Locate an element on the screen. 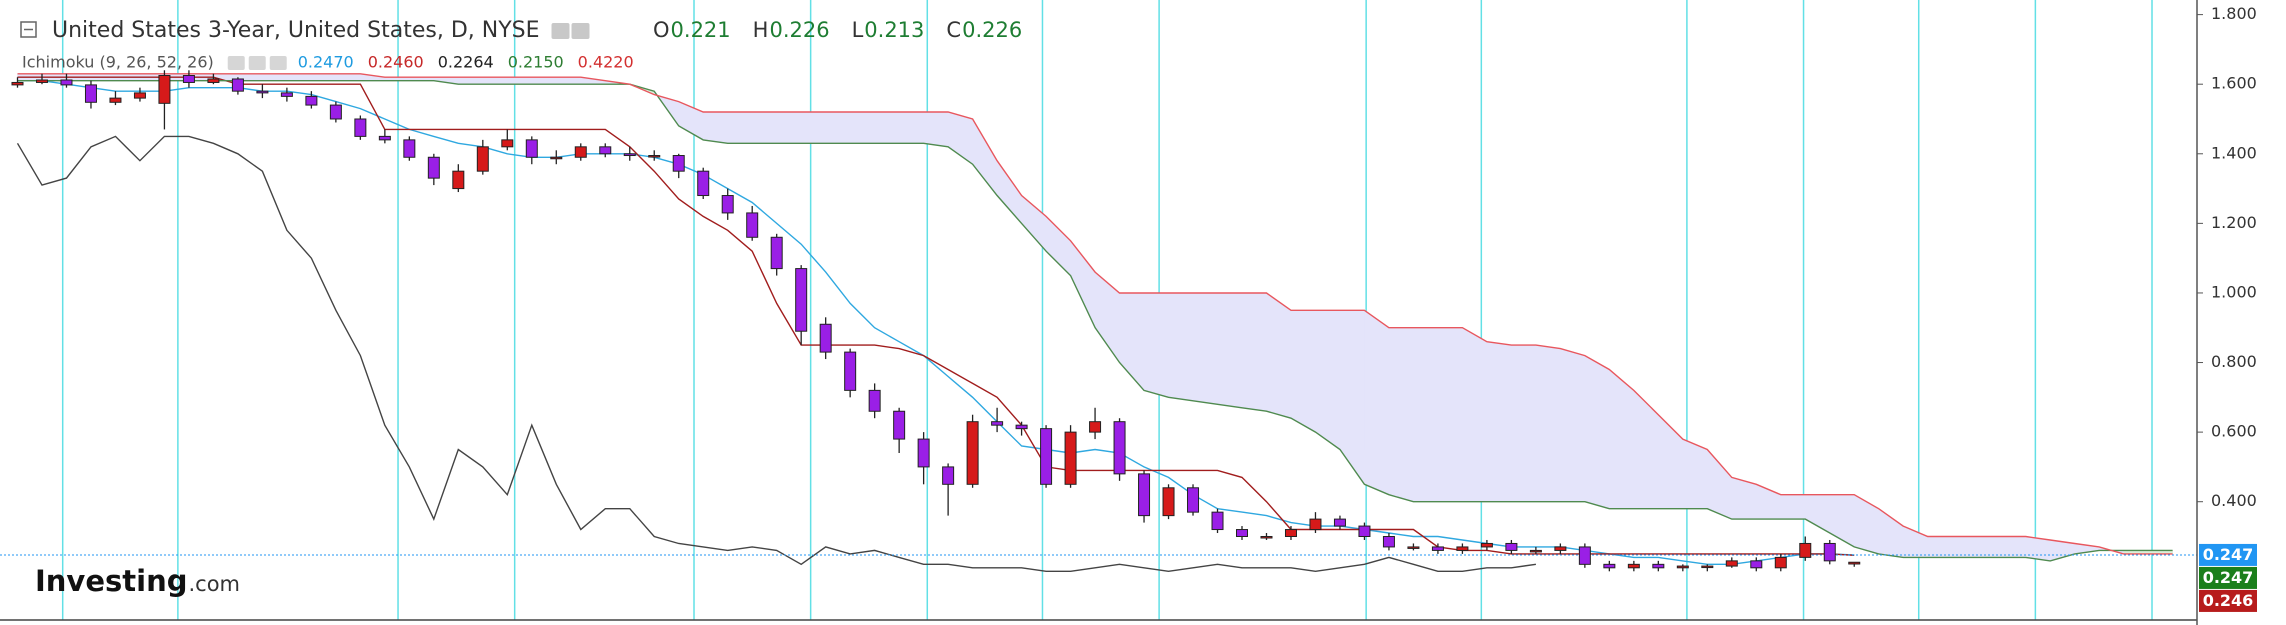 The width and height of the screenshot is (2286, 625). indicator-value: 0.2264 is located at coordinates (466, 62).